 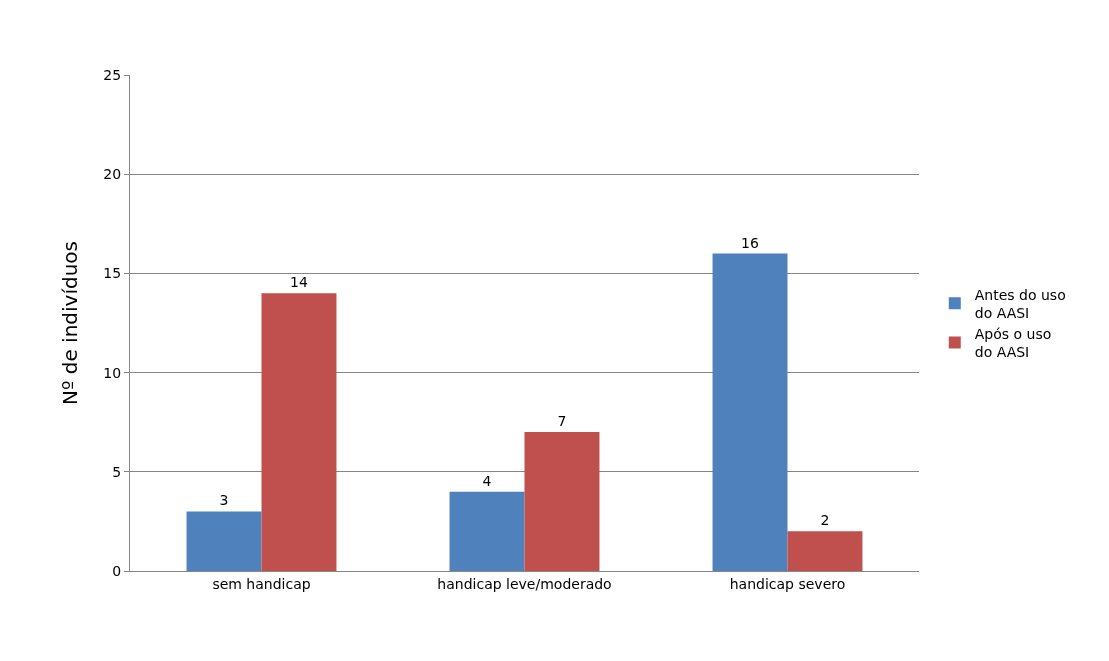 I want to click on data-label: 16, so click(x=750, y=242).